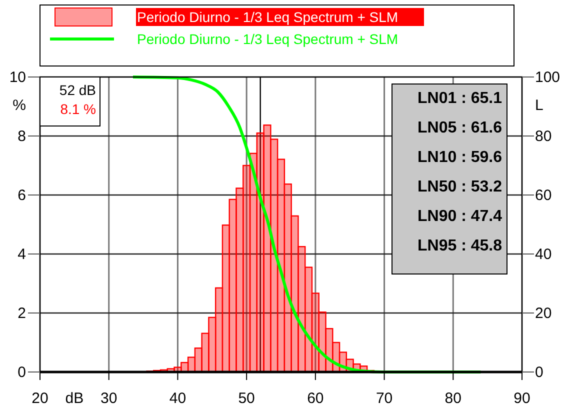 This screenshot has width=568, height=408. I want to click on x-tick-label: 40, so click(177, 398).